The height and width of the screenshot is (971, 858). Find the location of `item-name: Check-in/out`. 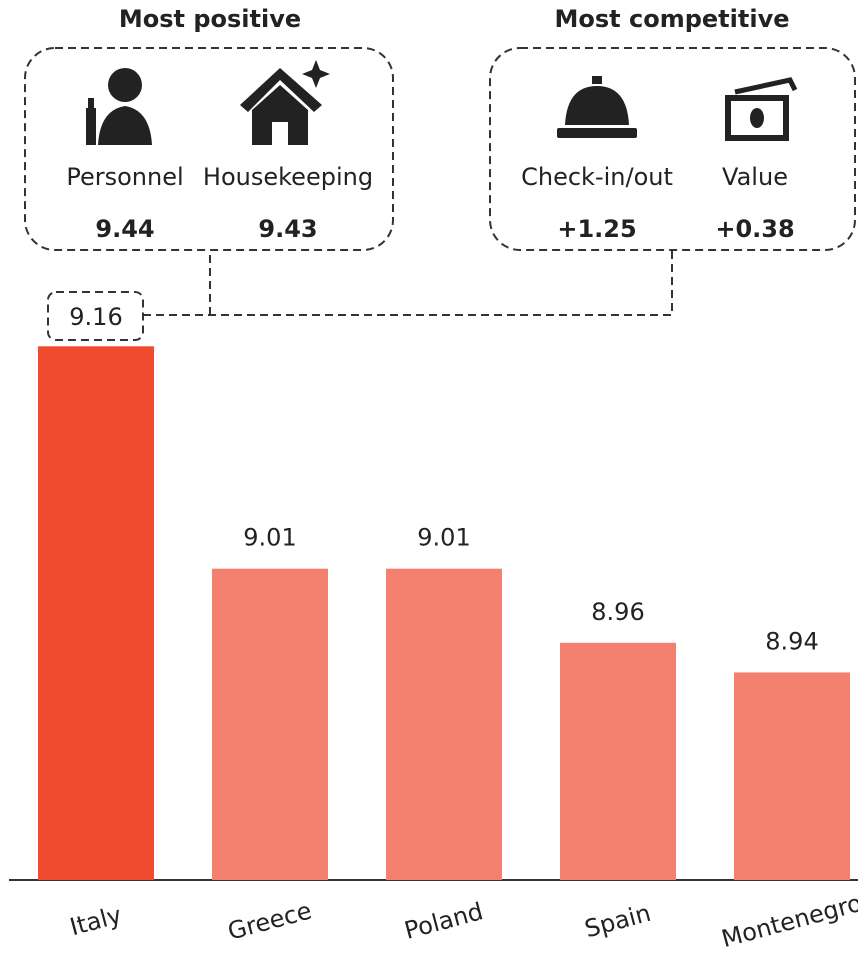

item-name: Check-in/out is located at coordinates (597, 177).